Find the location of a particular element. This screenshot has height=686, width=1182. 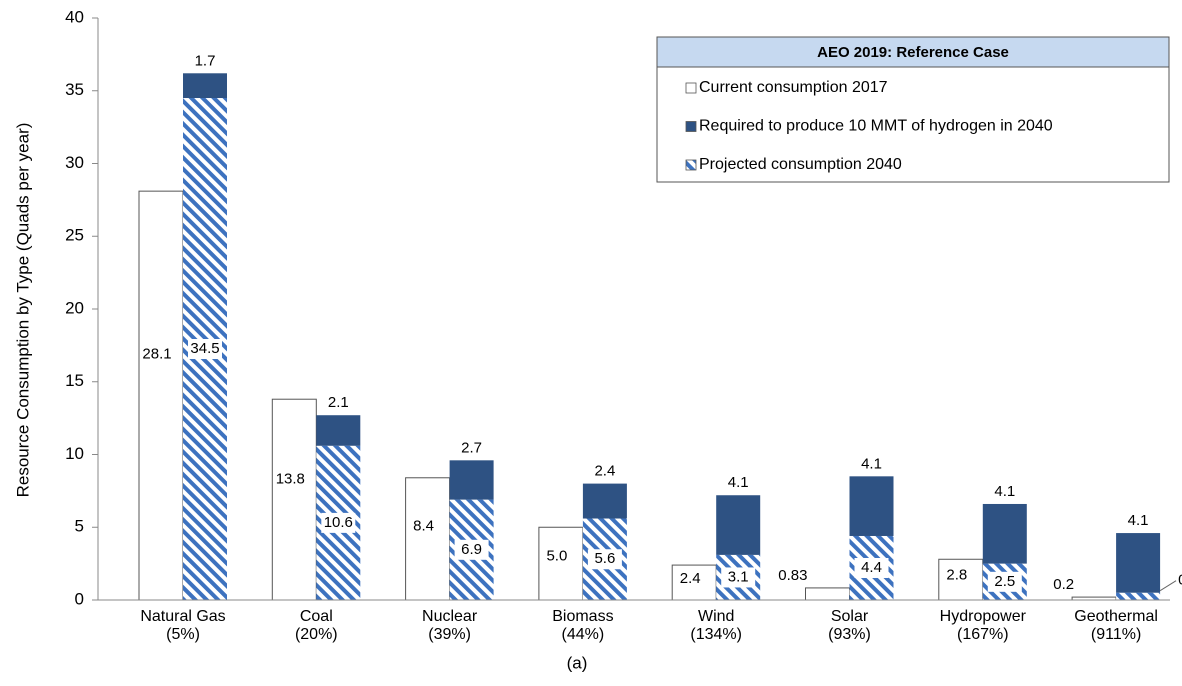

x-tick-label: Biomass is located at coordinates (582, 616).